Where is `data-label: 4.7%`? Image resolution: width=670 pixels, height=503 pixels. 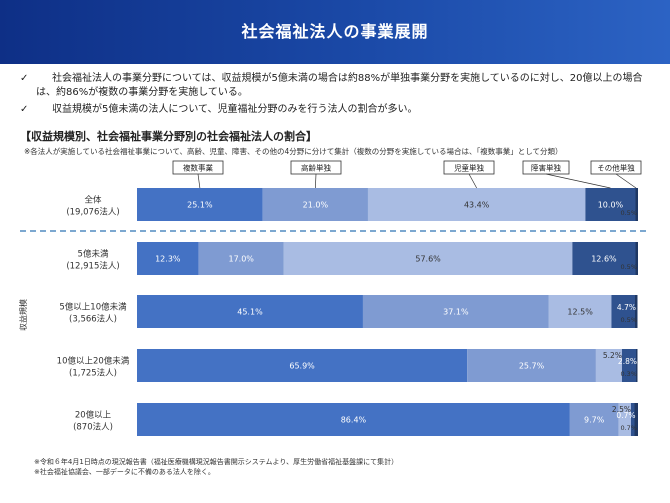 data-label: 4.7% is located at coordinates (626, 307).